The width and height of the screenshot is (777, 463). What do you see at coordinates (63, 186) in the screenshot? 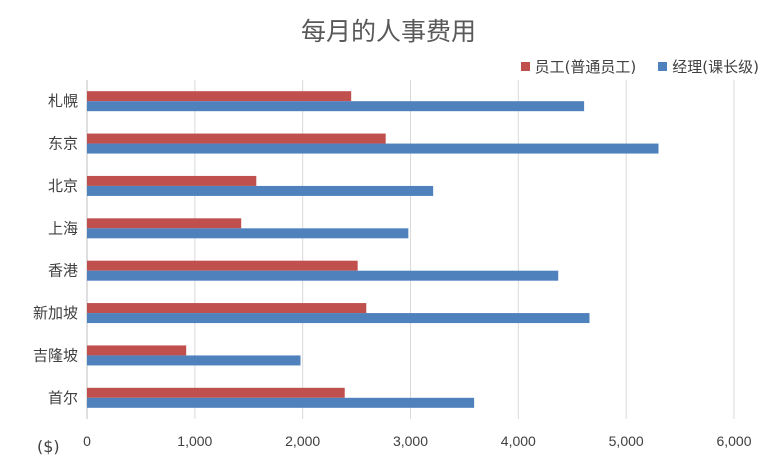
I see `category-label: 北京` at bounding box center [63, 186].